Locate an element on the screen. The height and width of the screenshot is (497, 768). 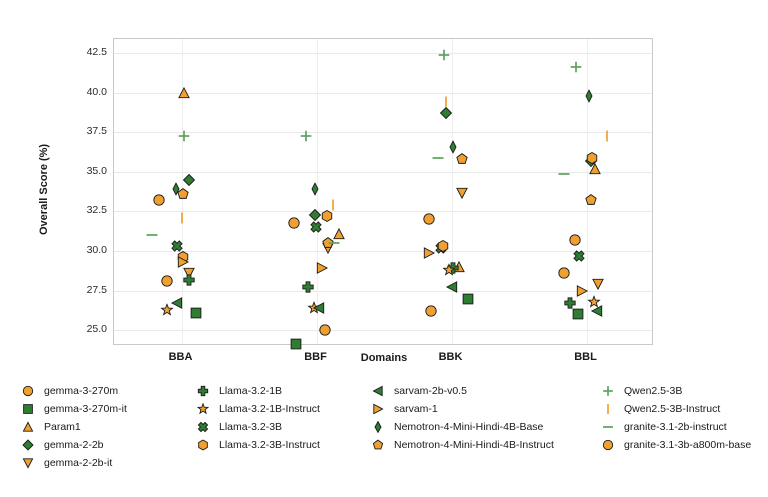
x-tick-label: BBF is located at coordinates (315, 357).